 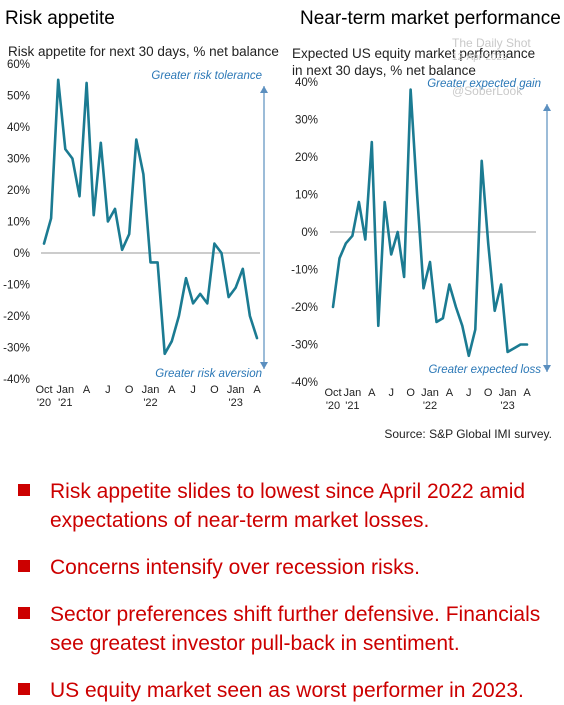 What do you see at coordinates (18, 65) in the screenshot?
I see `y-tick-label: 60%` at bounding box center [18, 65].